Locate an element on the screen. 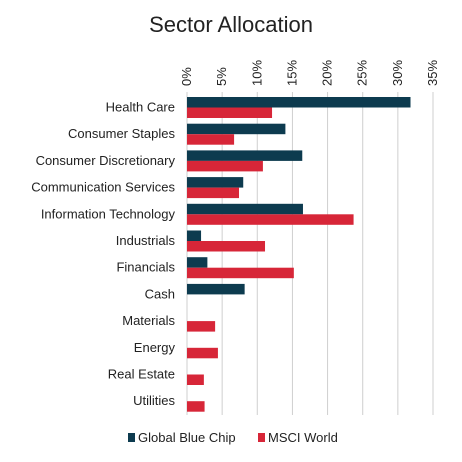 Image resolution: width=462 pixels, height=462 pixels. x-tick-label: 25% is located at coordinates (362, 73).